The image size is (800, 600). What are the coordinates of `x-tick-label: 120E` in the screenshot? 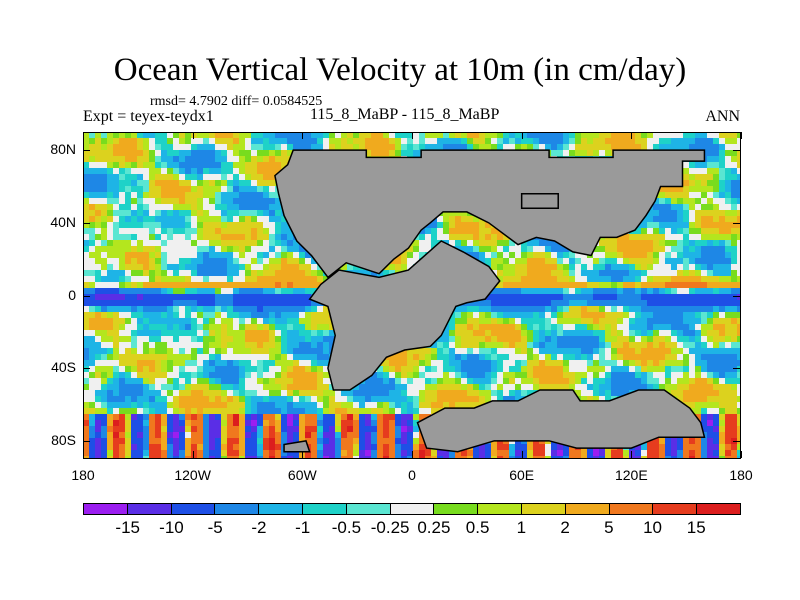 It's located at (631, 475).